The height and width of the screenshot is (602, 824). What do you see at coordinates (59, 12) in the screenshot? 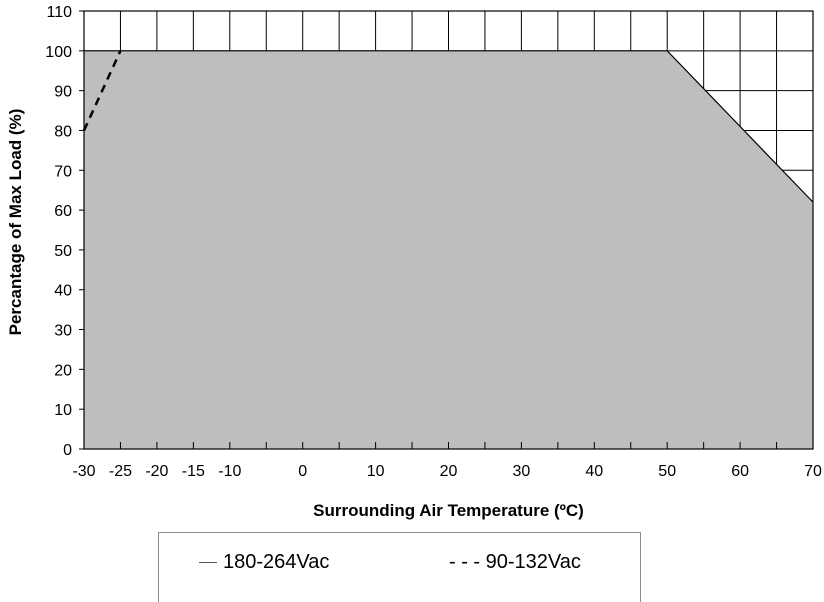
I see `y-tick-label: 110` at bounding box center [59, 12].